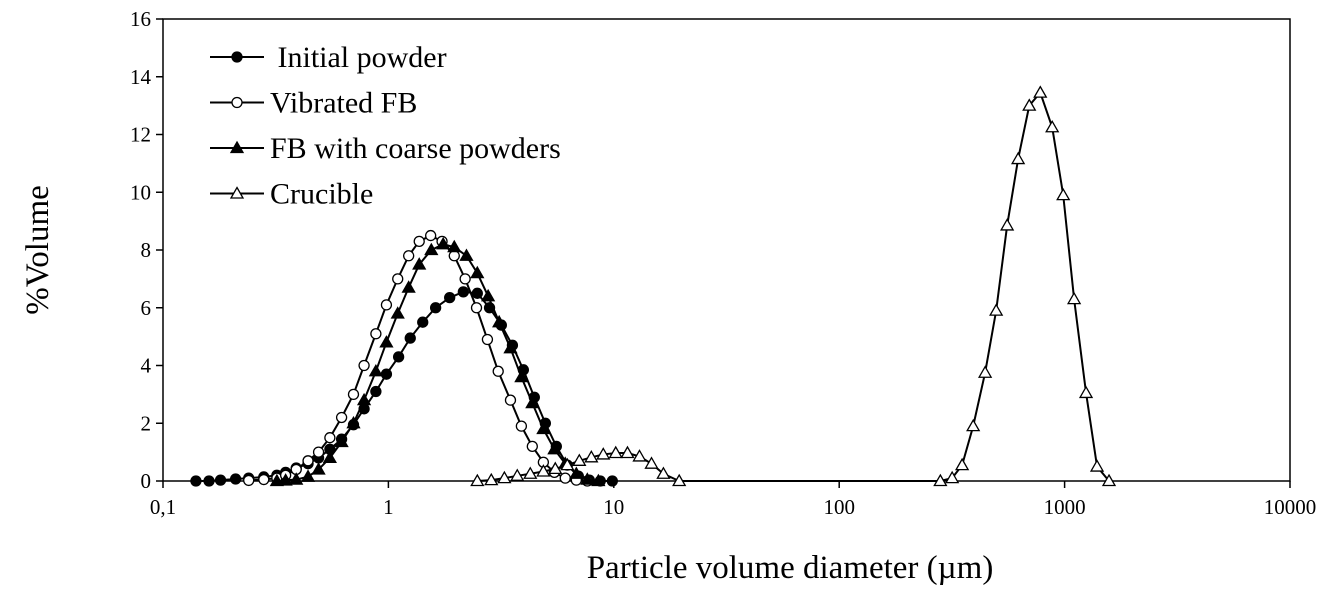 The width and height of the screenshot is (1344, 591). I want to click on y-tick-label: 8, so click(146, 250).